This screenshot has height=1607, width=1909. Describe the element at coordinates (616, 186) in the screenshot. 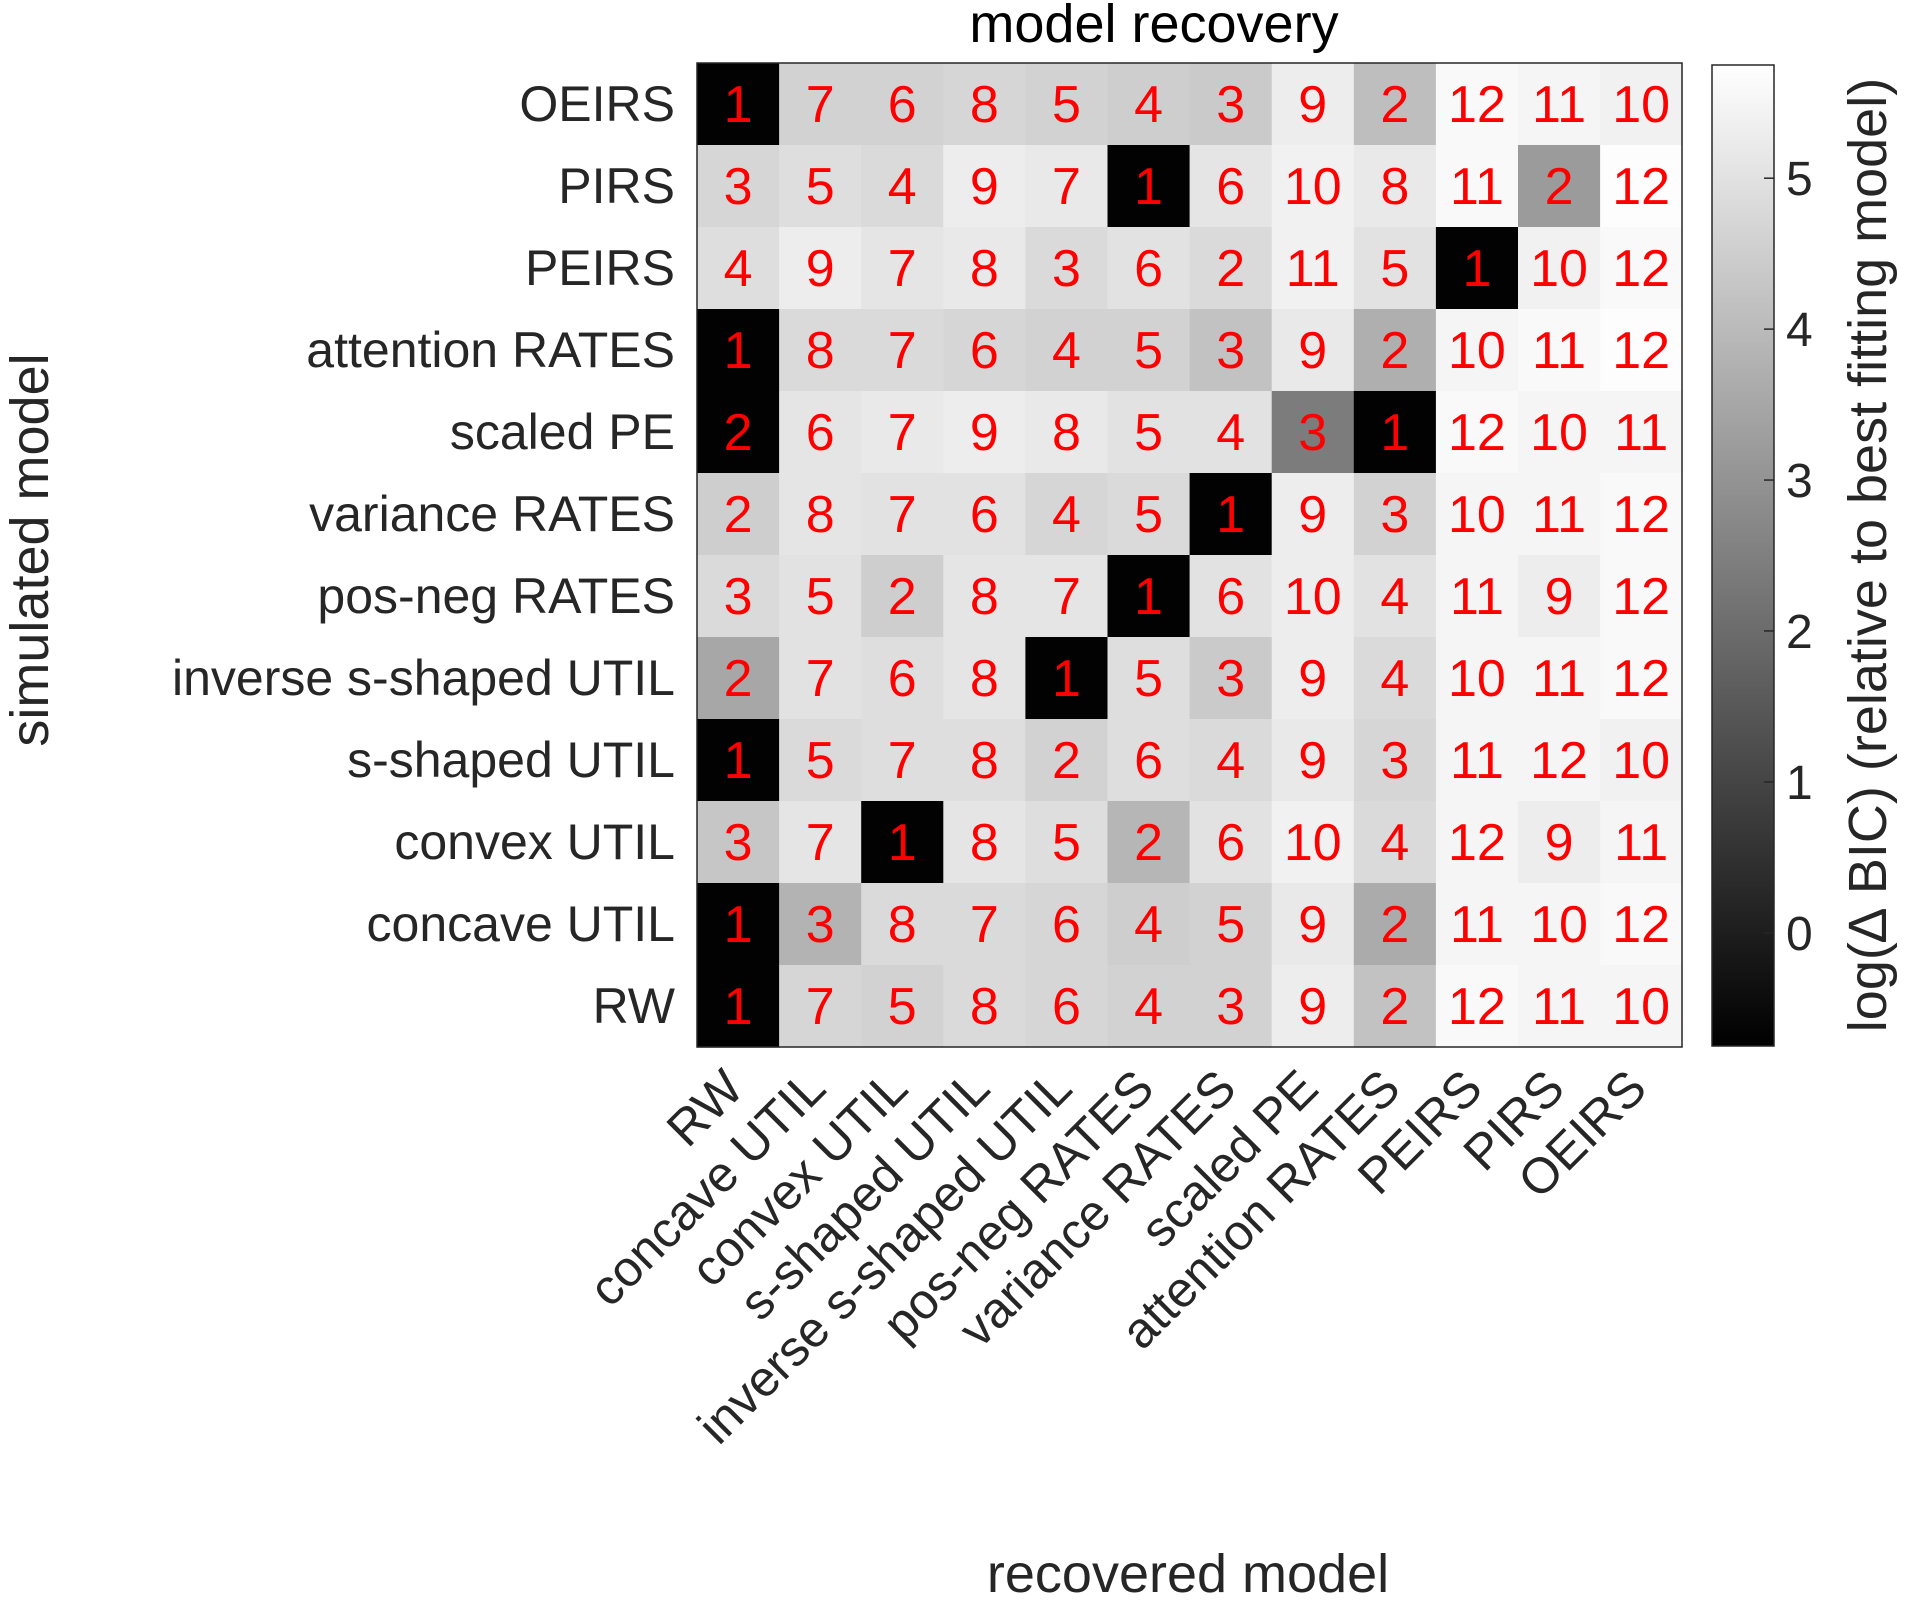

I see `row-label-pirs: PIRS` at that location.